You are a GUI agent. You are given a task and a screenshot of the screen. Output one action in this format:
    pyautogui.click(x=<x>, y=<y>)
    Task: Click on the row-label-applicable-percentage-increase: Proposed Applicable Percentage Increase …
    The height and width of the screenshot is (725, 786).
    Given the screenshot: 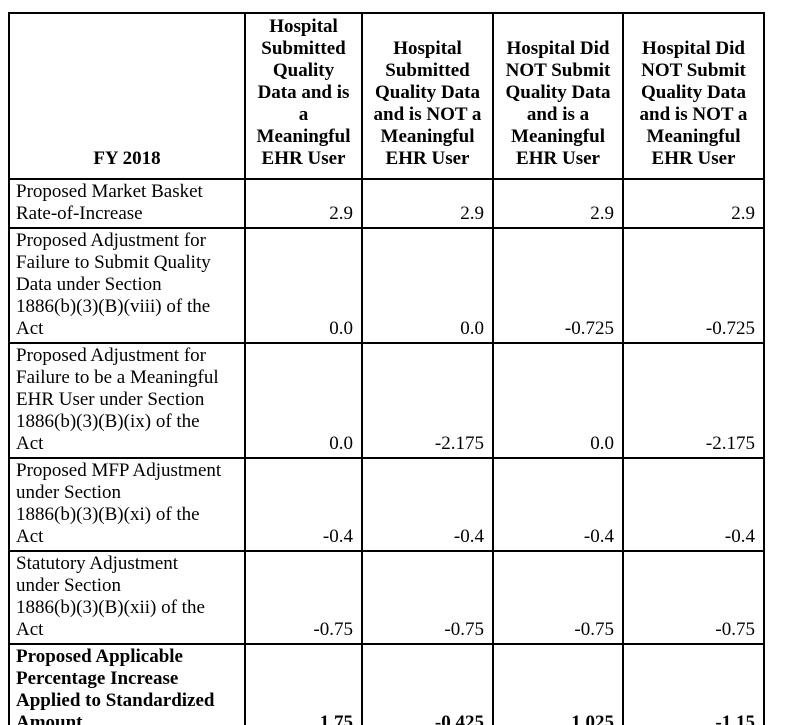 What is the action you would take?
    pyautogui.click(x=127, y=684)
    